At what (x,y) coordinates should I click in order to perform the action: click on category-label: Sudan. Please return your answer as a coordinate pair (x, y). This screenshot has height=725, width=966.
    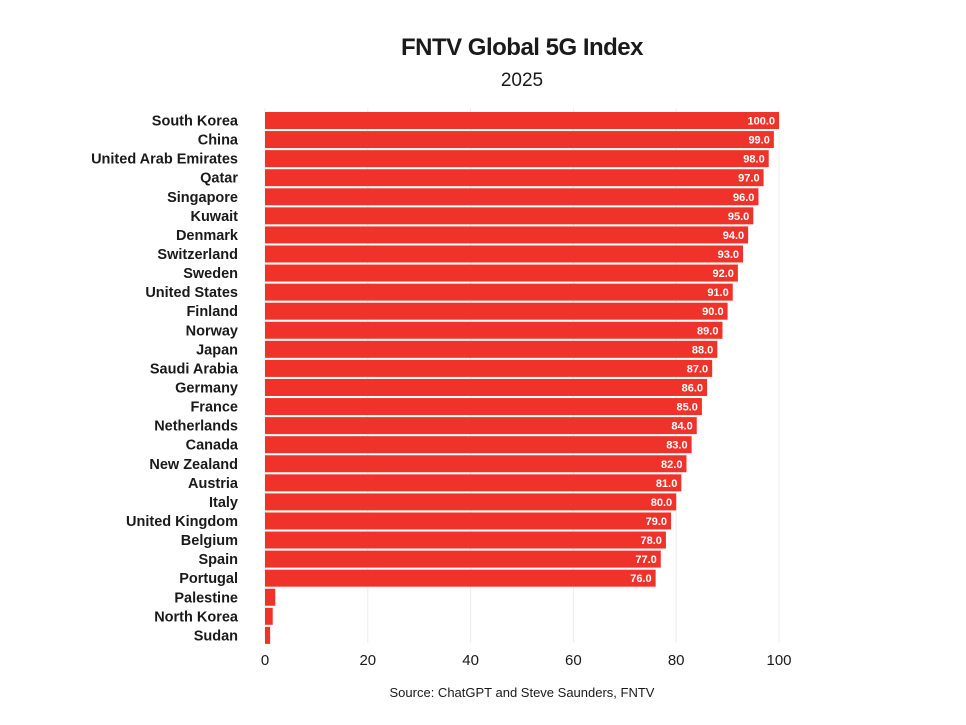
    Looking at the image, I should click on (216, 636).